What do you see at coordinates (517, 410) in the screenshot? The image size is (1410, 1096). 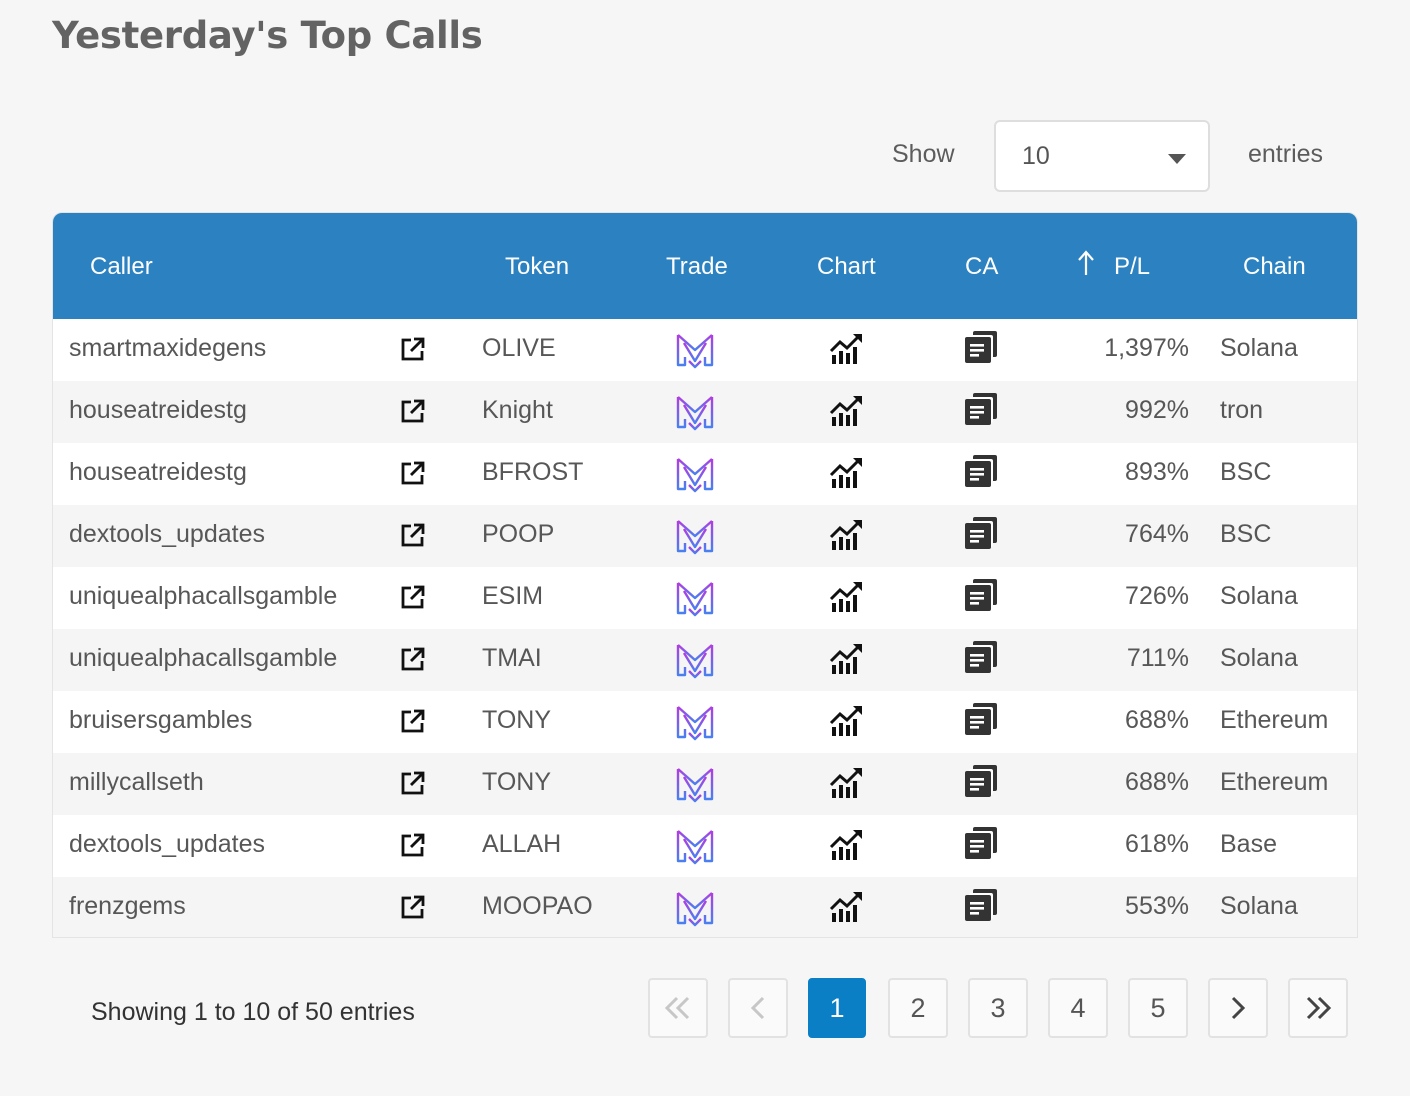 I see `token-name: Knight` at bounding box center [517, 410].